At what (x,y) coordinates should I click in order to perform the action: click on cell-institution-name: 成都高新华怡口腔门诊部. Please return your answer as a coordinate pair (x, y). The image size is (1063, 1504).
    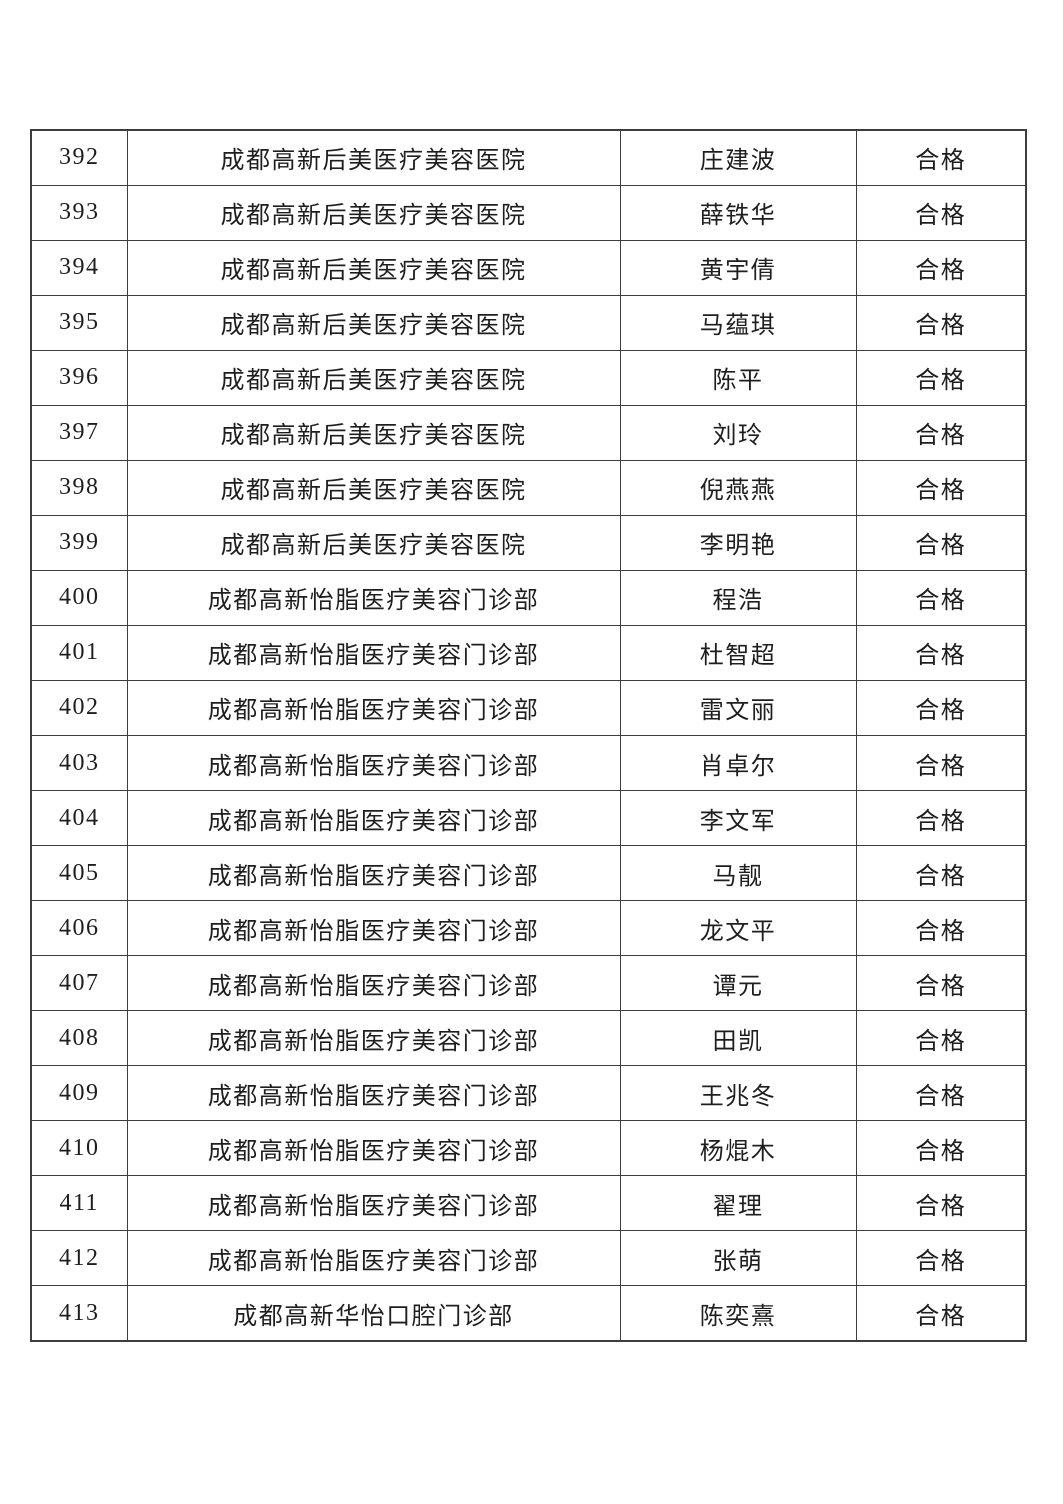
    Looking at the image, I should click on (373, 1313).